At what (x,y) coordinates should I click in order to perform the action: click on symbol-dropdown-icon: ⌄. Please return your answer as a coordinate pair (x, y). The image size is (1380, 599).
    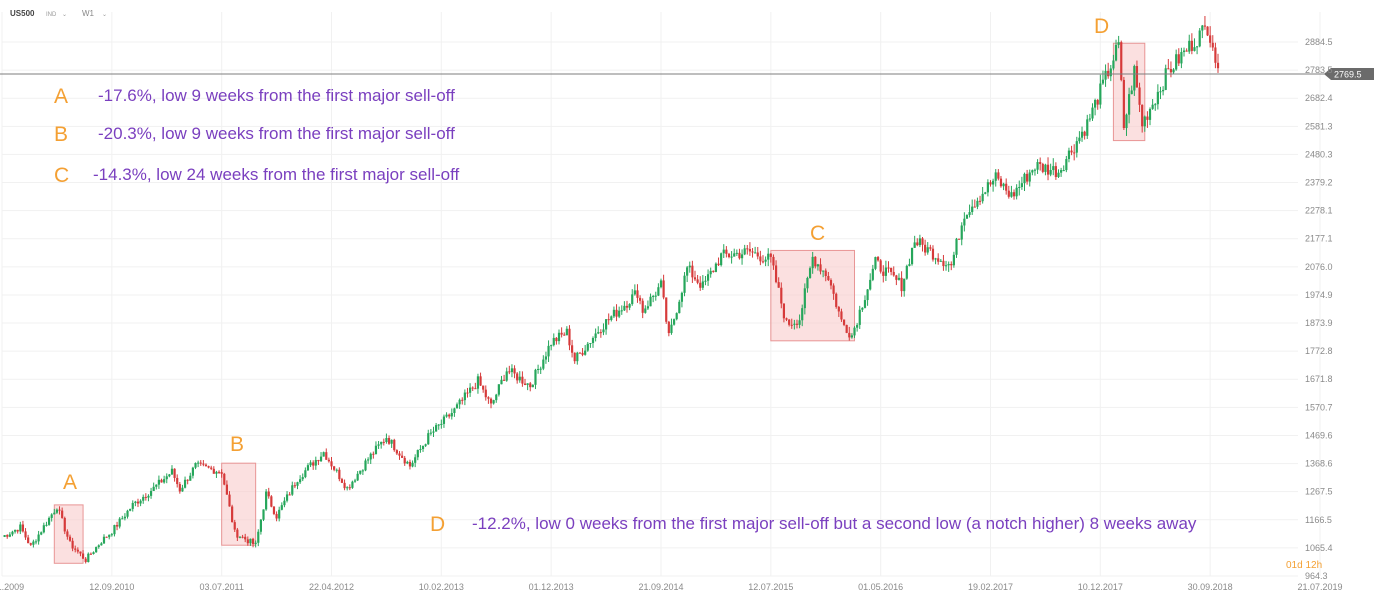
    Looking at the image, I should click on (64, 15).